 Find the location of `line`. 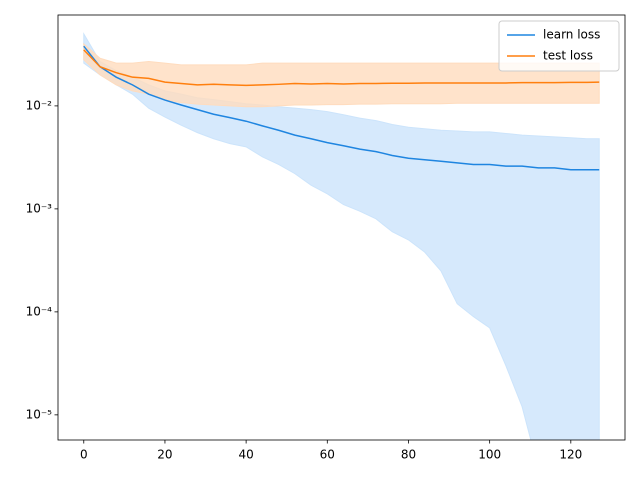

line is located at coordinates (341, 68).